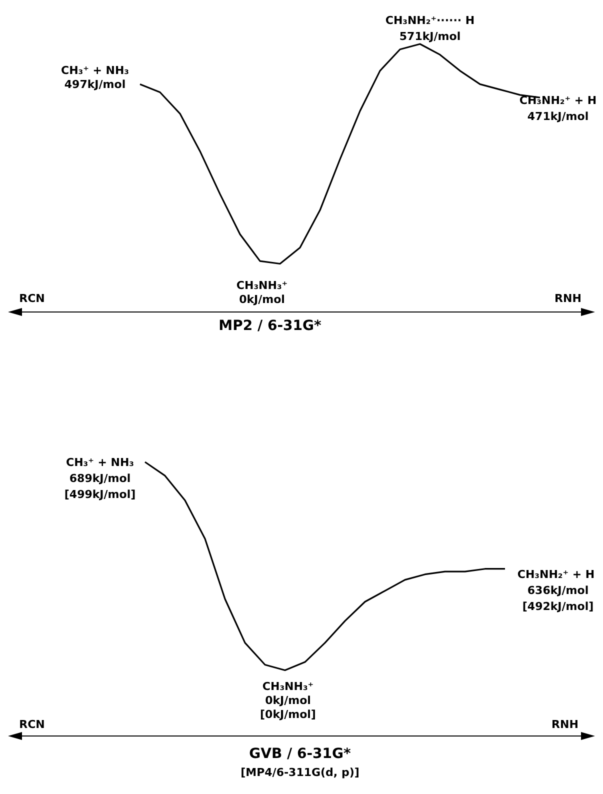  What do you see at coordinates (558, 117) in the screenshot?
I see `annotation: 471kJ/mol` at bounding box center [558, 117].